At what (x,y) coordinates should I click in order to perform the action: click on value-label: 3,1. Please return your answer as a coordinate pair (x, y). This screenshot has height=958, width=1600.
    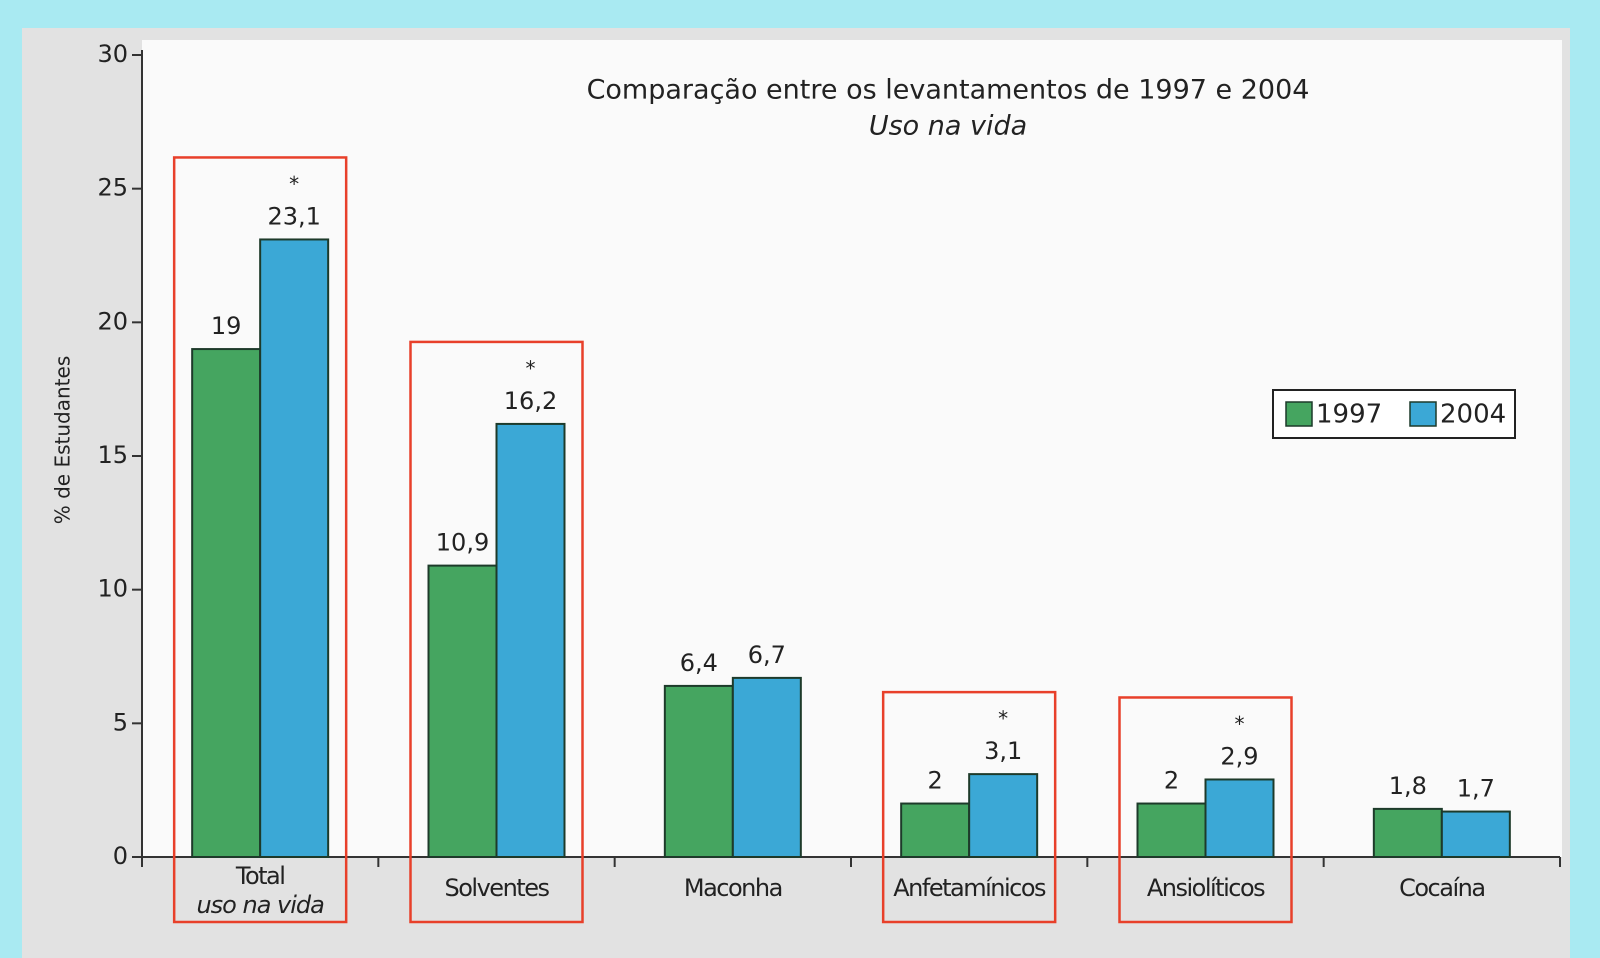
    Looking at the image, I should click on (1003, 751).